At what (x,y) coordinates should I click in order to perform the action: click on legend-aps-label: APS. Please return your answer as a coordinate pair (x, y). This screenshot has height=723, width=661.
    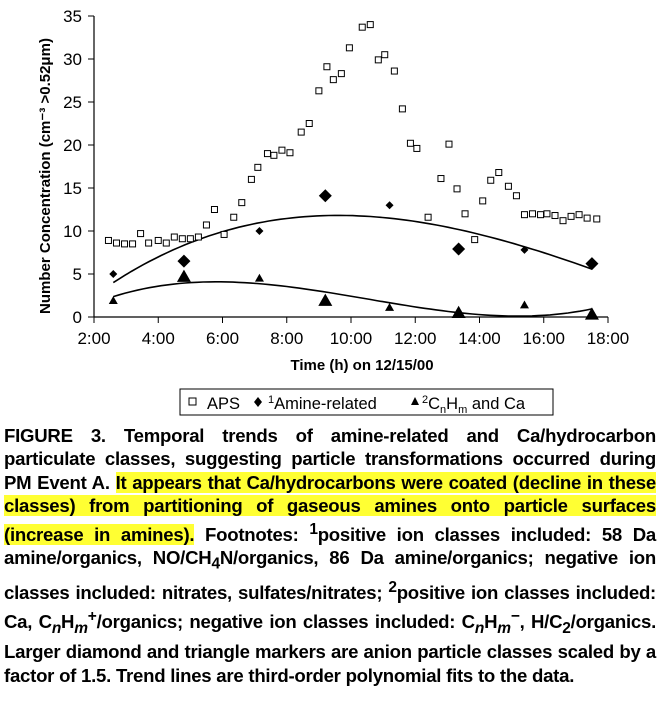
    Looking at the image, I should click on (223, 404).